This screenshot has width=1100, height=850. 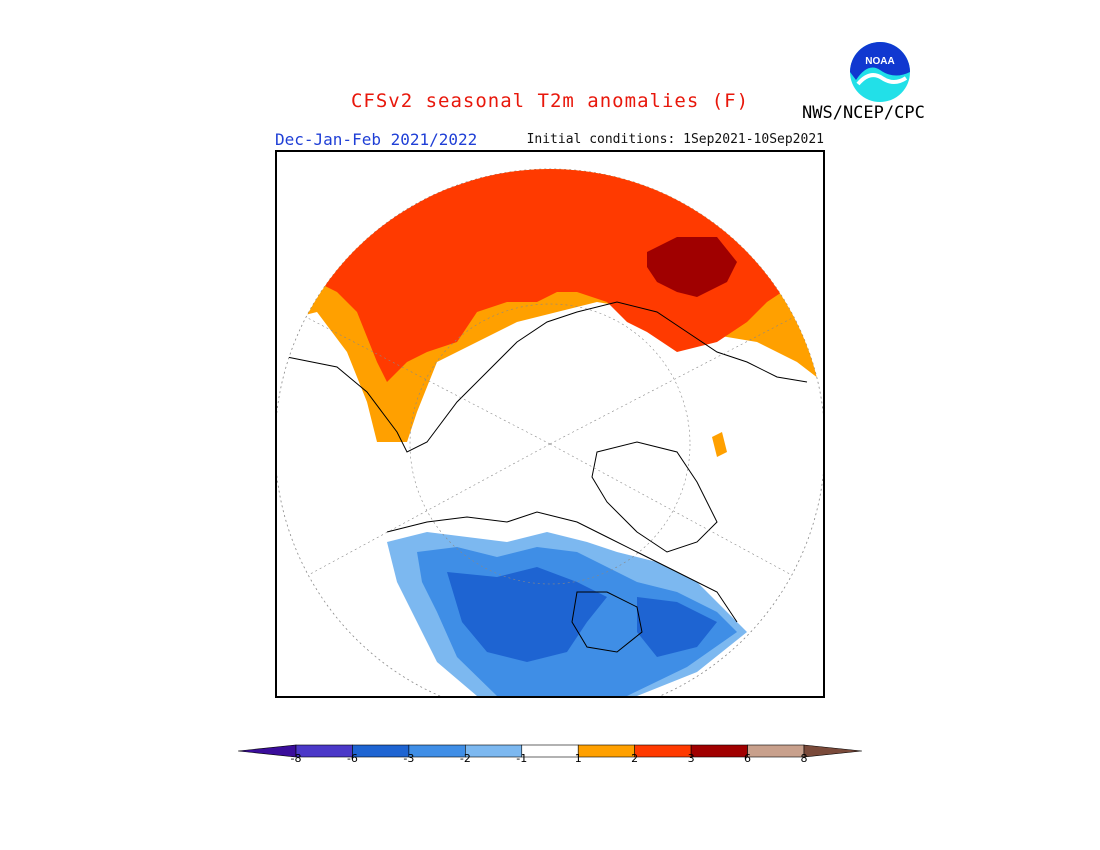 I want to click on colorbar-tick-label: 6, so click(x=748, y=758).